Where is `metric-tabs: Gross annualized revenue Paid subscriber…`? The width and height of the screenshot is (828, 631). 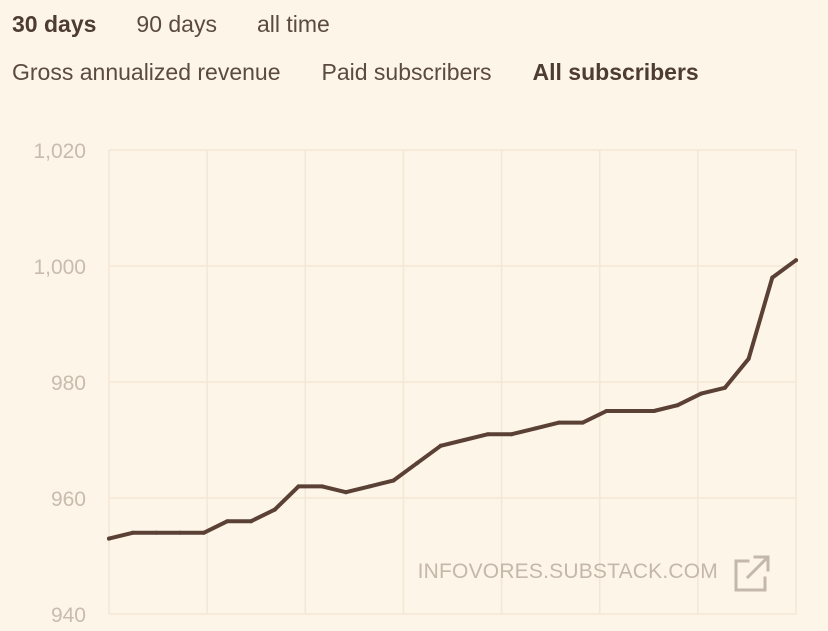
metric-tabs: Gross annualized revenue Paid subscriber… is located at coordinates (376, 72).